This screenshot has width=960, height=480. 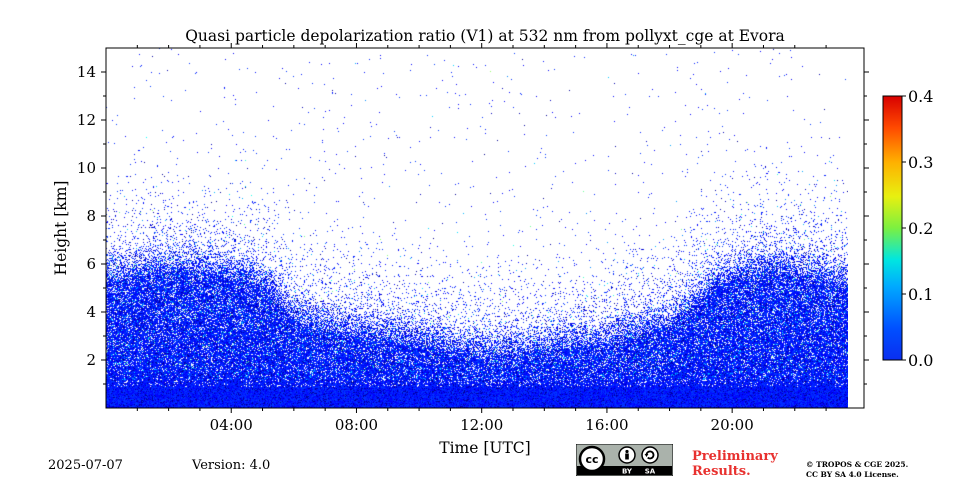 I want to click on x-tick-label: 04:00, so click(x=231, y=425).